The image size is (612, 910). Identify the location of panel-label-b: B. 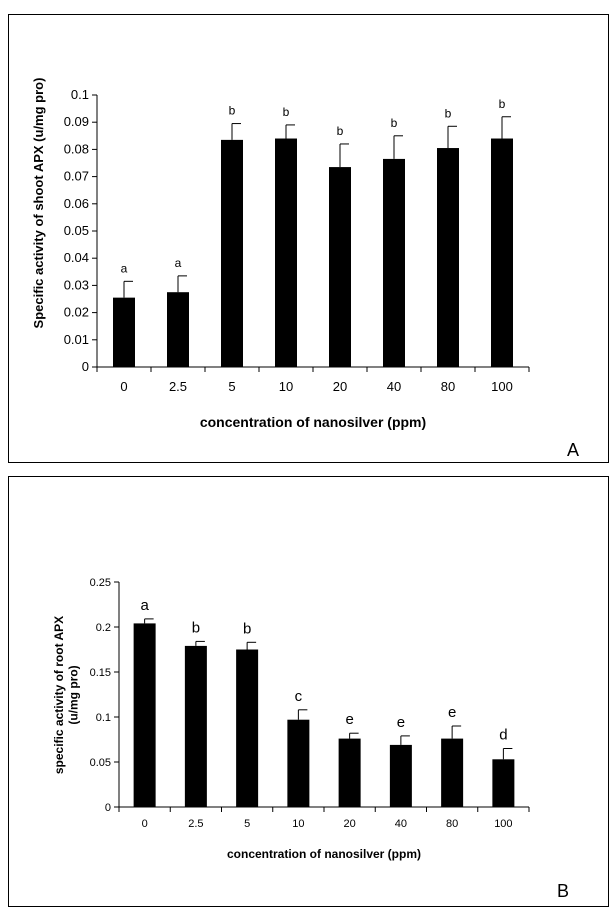
(563, 891).